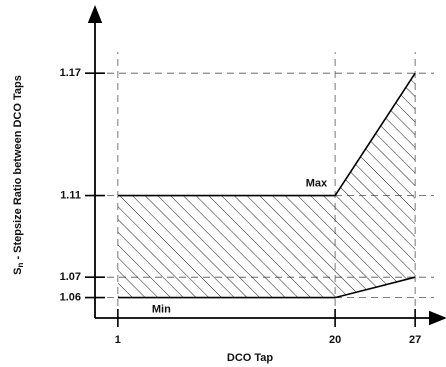  I want to click on x-axis-label: DCO Tap, so click(250, 358).